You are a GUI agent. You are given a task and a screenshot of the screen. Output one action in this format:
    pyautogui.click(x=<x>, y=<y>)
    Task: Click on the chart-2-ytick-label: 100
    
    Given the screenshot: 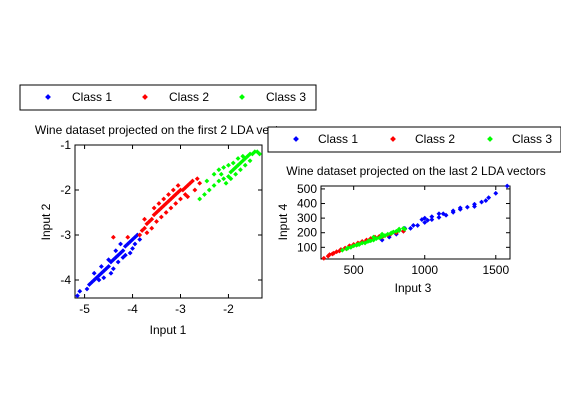 What is the action you would take?
    pyautogui.click(x=307, y=247)
    